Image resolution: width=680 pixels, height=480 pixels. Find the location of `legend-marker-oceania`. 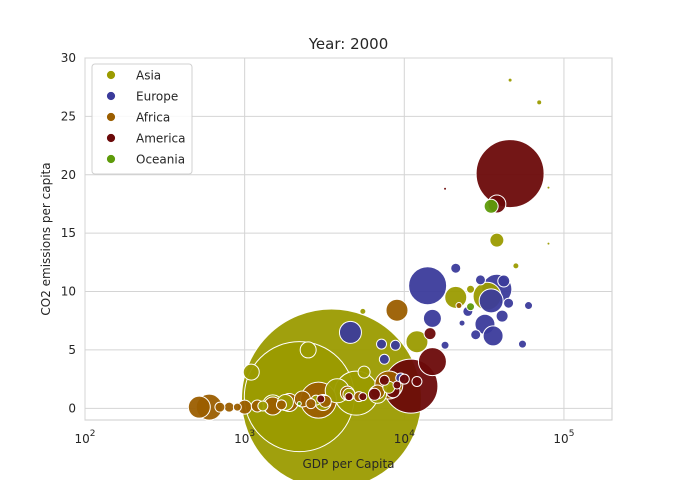

legend-marker-oceania is located at coordinates (111, 159).